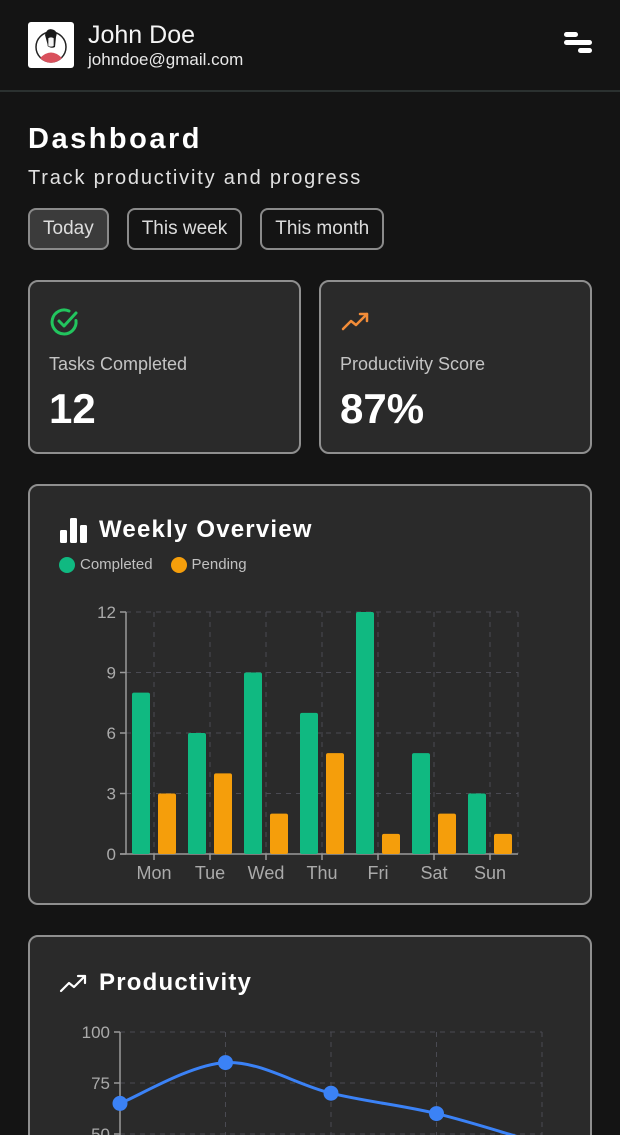 This screenshot has height=1135, width=620. What do you see at coordinates (111, 854) in the screenshot?
I see `svg-text: 0` at bounding box center [111, 854].